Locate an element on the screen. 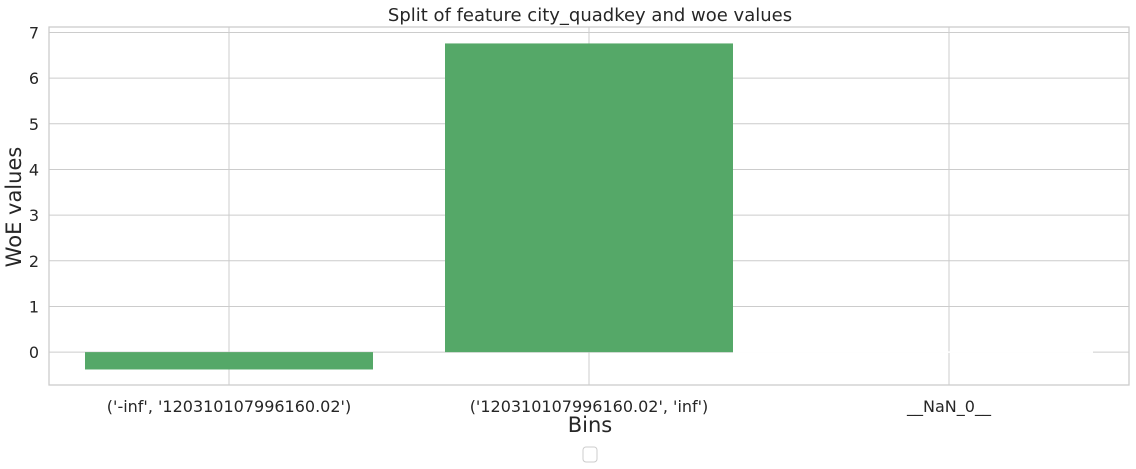  zero-gap-mask is located at coordinates (769, 352).